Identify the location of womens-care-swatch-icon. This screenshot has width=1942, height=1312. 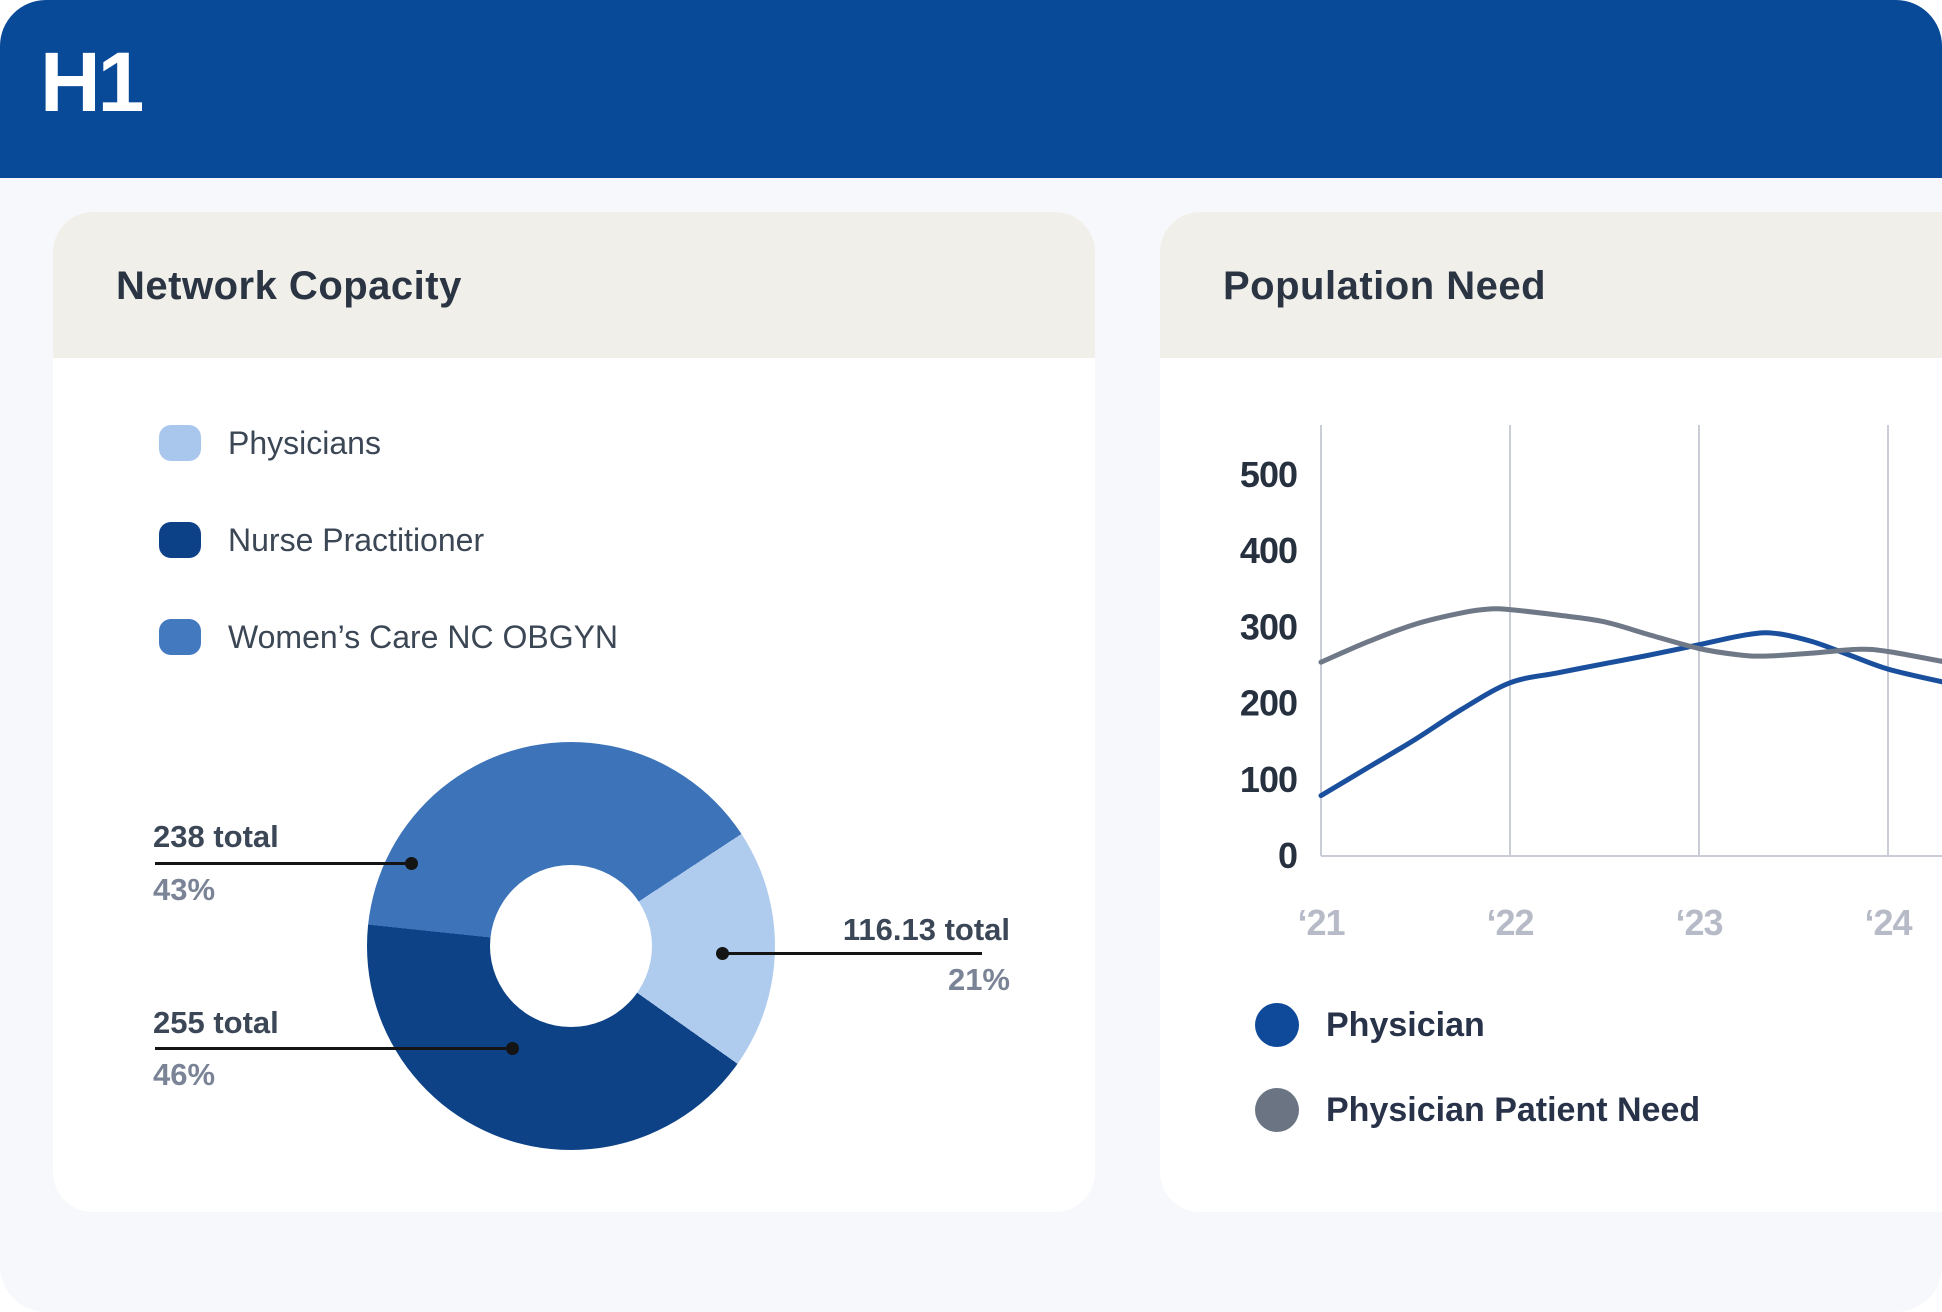
(180, 637).